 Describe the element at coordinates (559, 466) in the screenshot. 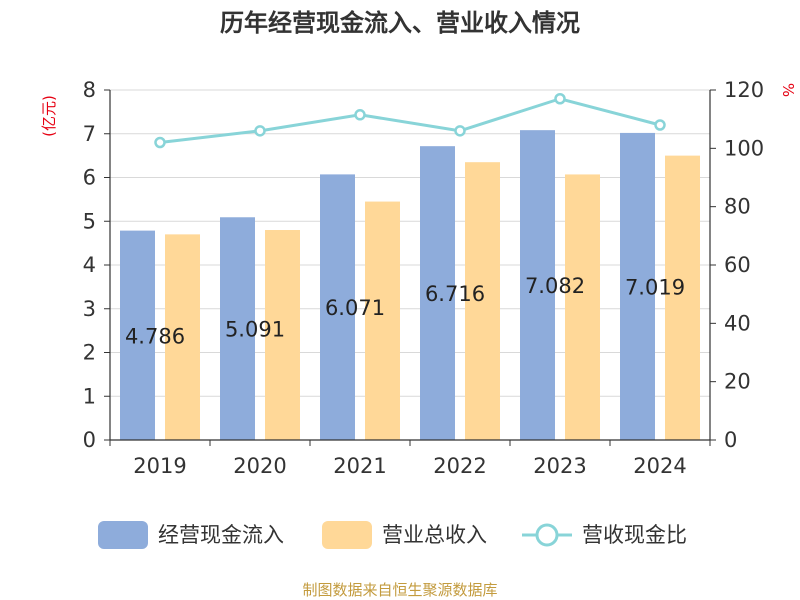

I see `x-tick-label: 2023` at that location.